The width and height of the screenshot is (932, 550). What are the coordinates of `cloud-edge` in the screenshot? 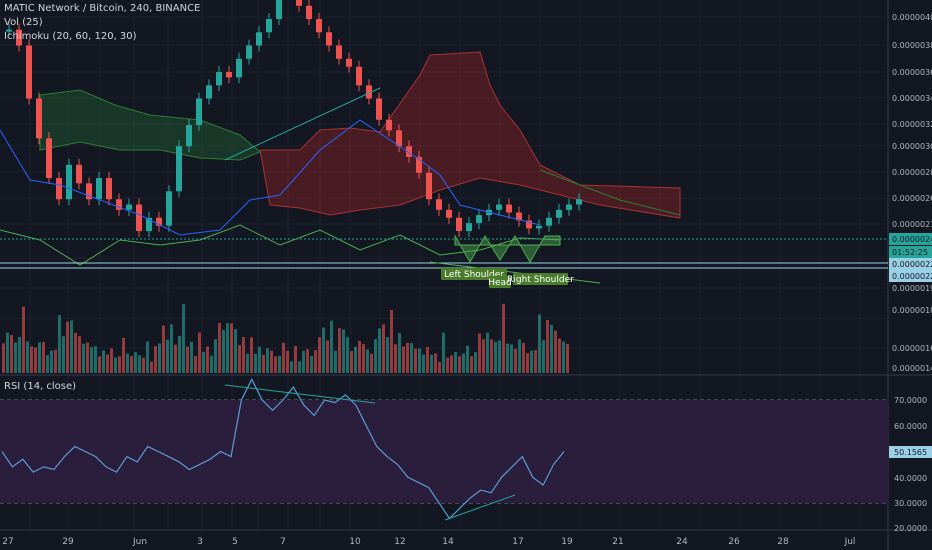 It's located at (610, 192).